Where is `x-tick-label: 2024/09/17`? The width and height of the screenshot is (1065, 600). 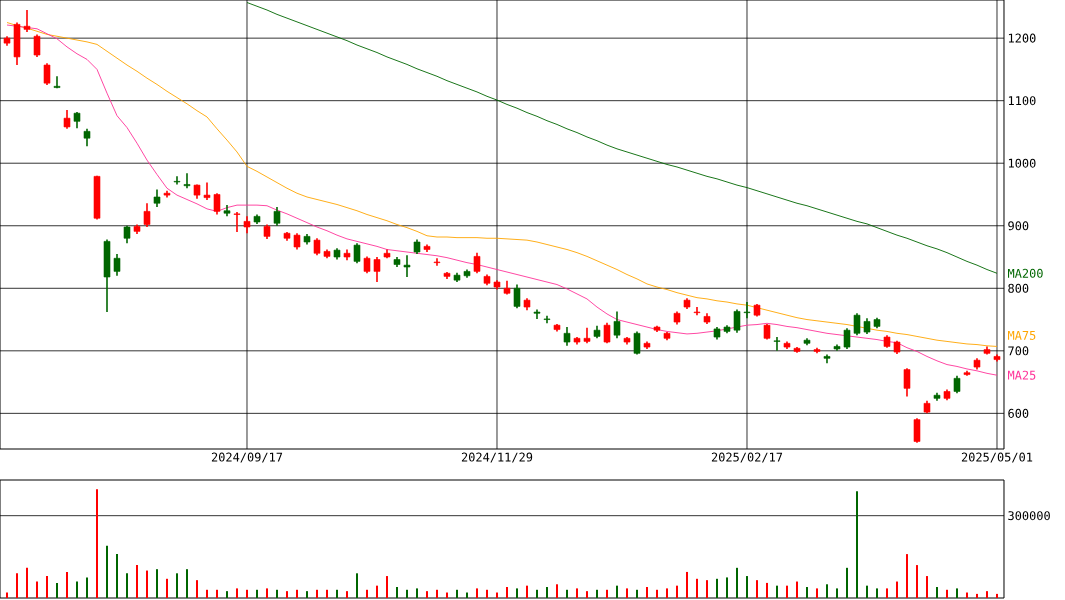 x-tick-label: 2024/09/17 is located at coordinates (247, 457).